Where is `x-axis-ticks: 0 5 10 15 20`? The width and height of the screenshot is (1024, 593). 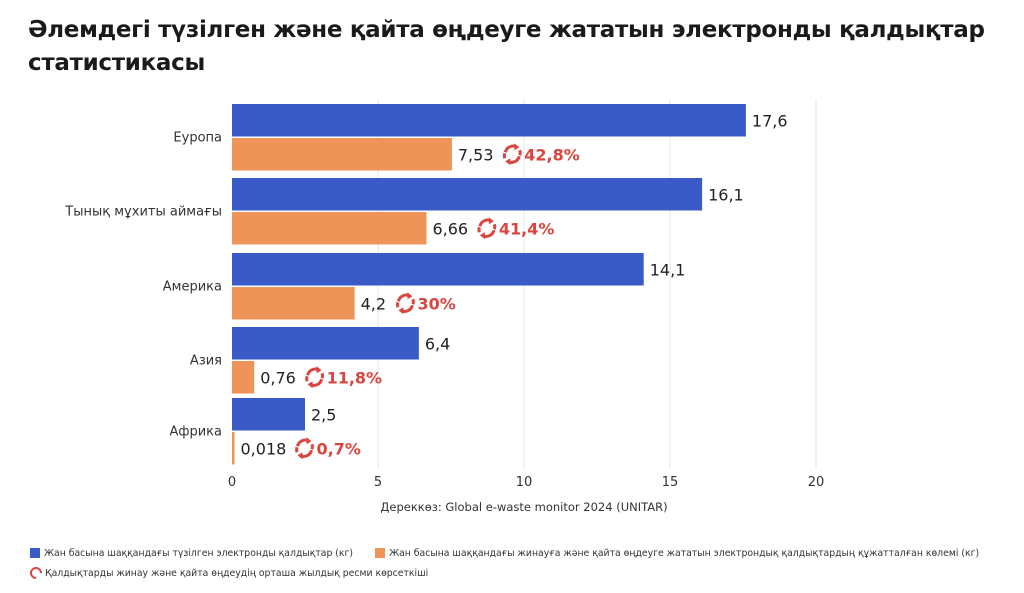 x-axis-ticks: 0 5 10 15 20 is located at coordinates (526, 482).